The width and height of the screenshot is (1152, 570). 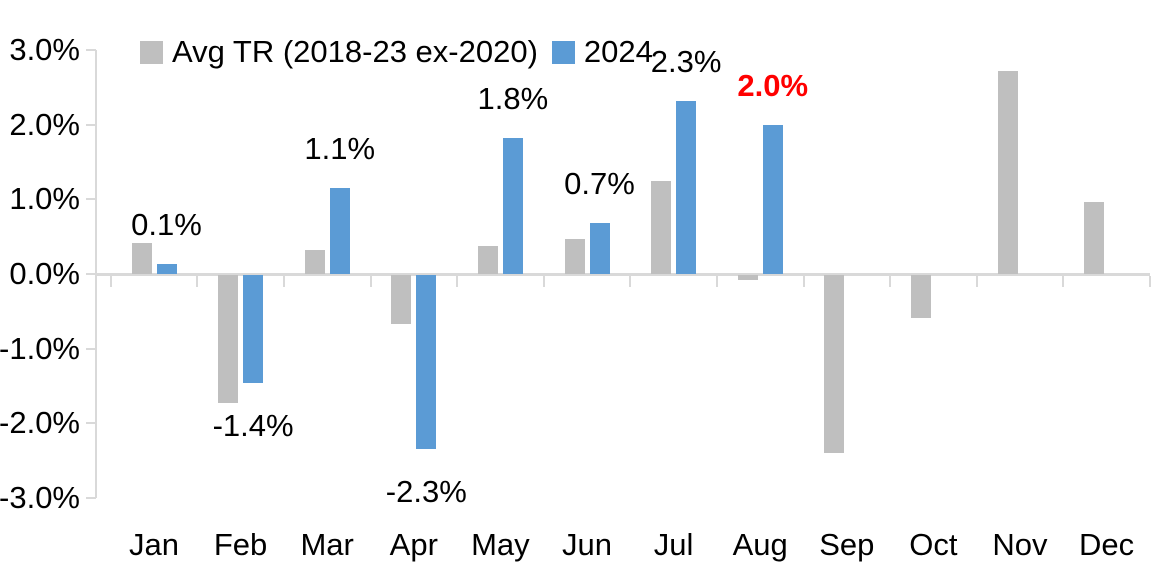 What do you see at coordinates (240, 544) in the screenshot?
I see `month-label: Feb` at bounding box center [240, 544].